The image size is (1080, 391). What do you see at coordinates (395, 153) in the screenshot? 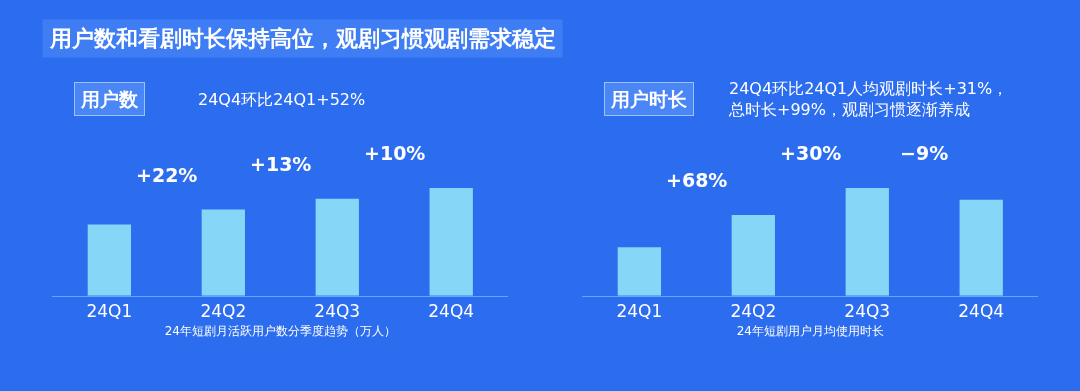
I see `text: +10%` at bounding box center [395, 153].